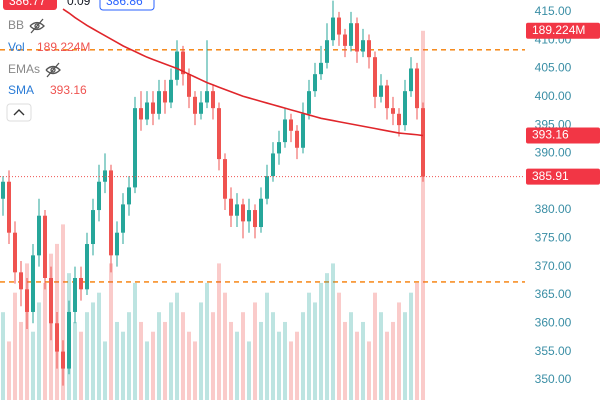 This screenshot has height=405, width=600. I want to click on collapse-button, so click(19, 112).